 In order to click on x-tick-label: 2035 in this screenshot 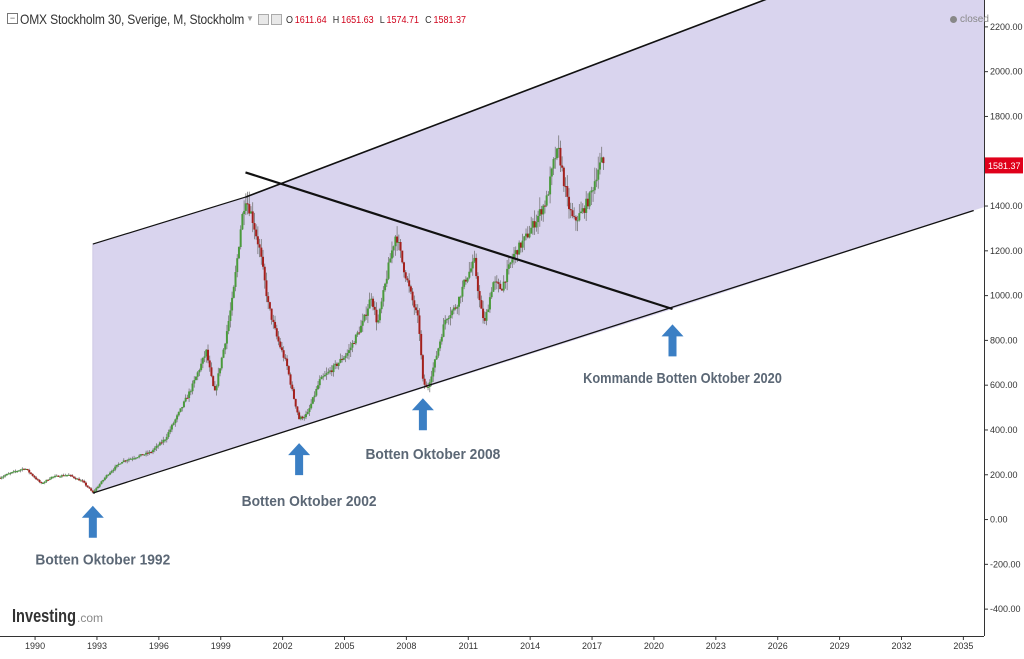, I will do `click(963, 646)`.